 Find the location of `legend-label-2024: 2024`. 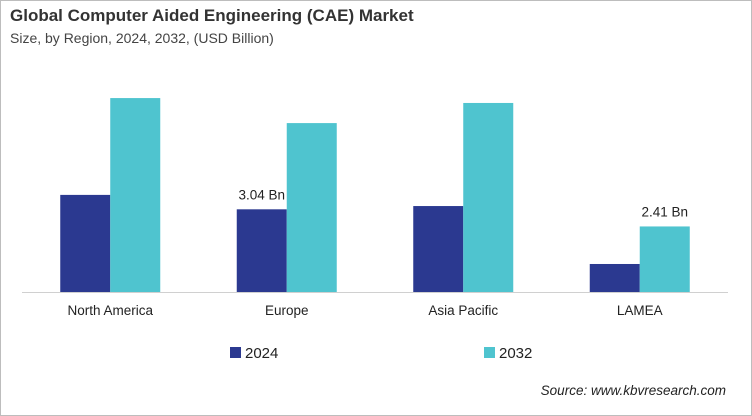

legend-label-2024: 2024 is located at coordinates (261, 353).